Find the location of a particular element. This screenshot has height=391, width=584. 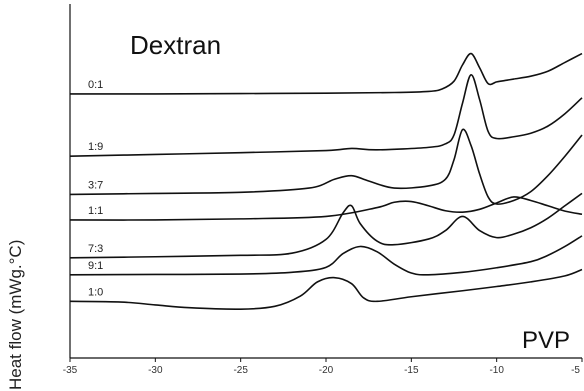

series-label-2: 1:9 is located at coordinates (95, 147).